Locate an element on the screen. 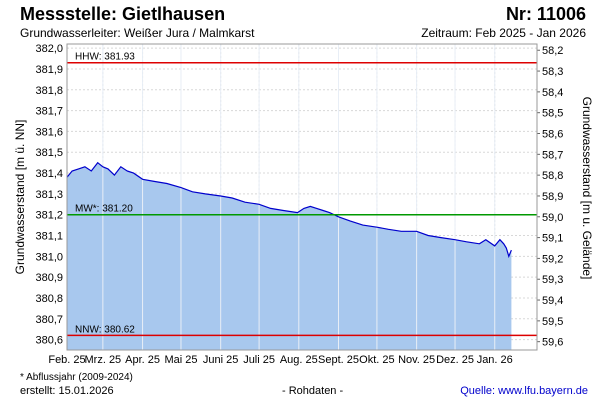  y-tick-label-left: 381,0 is located at coordinates (49, 257).